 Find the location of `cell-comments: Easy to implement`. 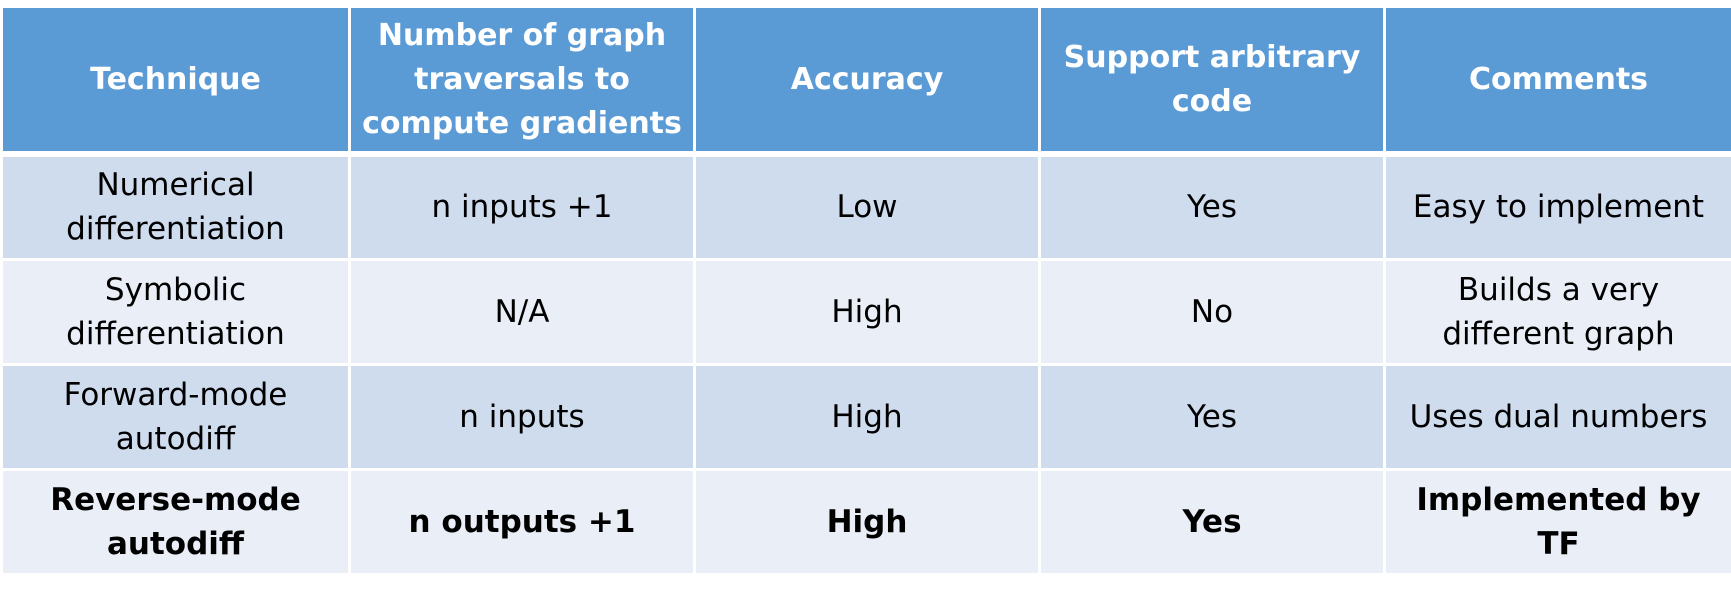

cell-comments: Easy to implement is located at coordinates (1557, 206).